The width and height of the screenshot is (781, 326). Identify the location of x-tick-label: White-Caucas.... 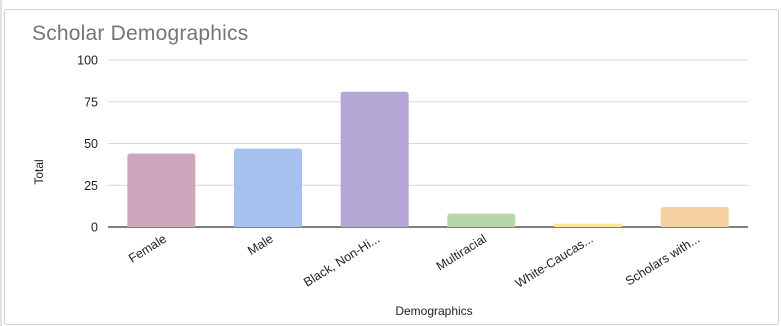
(554, 261).